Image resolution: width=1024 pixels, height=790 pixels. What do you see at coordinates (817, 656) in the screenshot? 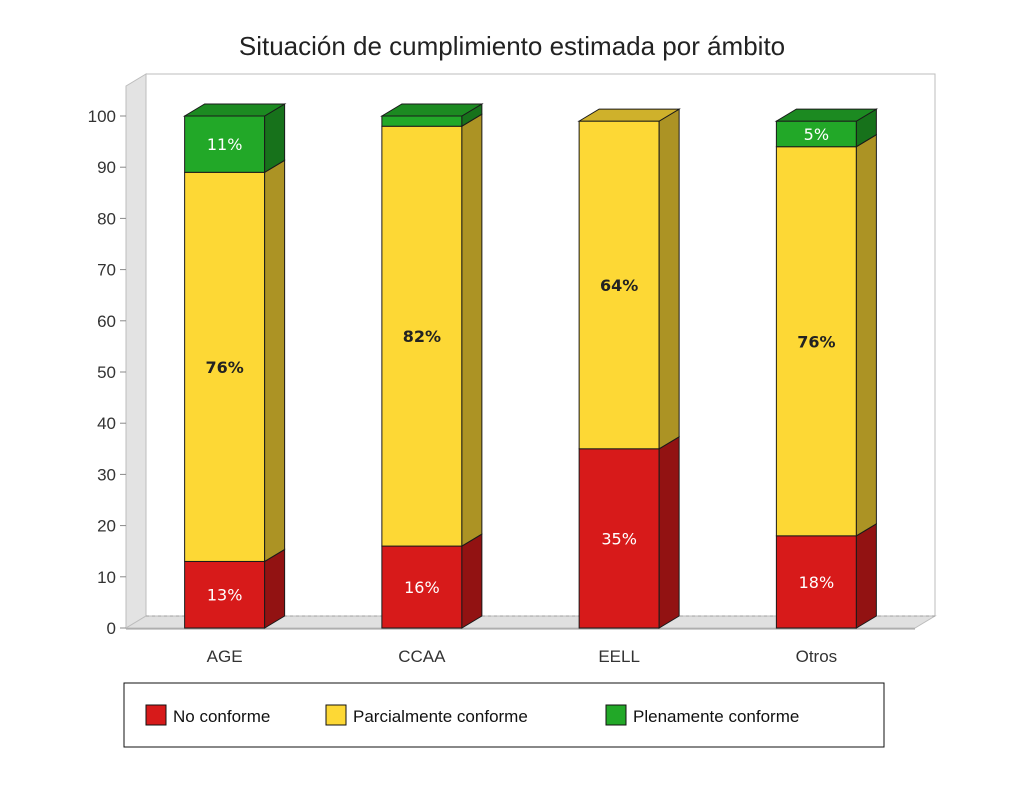
I see `x-tick-label: Otros` at bounding box center [817, 656].